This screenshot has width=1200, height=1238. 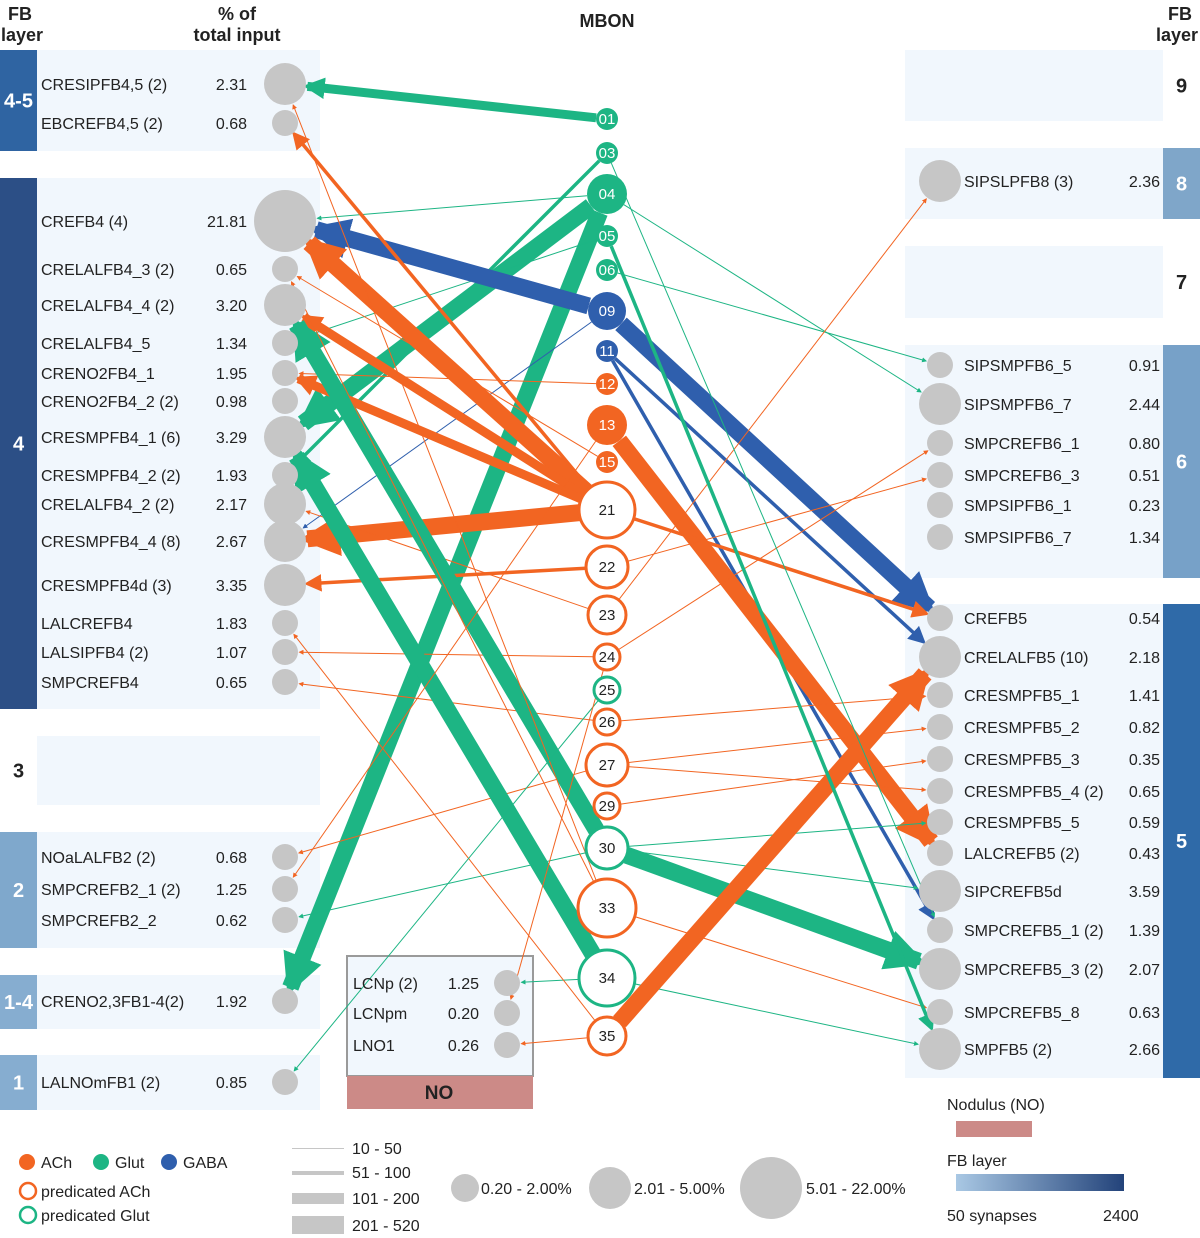 I want to click on left-layer-label: 2, so click(x=18, y=891).